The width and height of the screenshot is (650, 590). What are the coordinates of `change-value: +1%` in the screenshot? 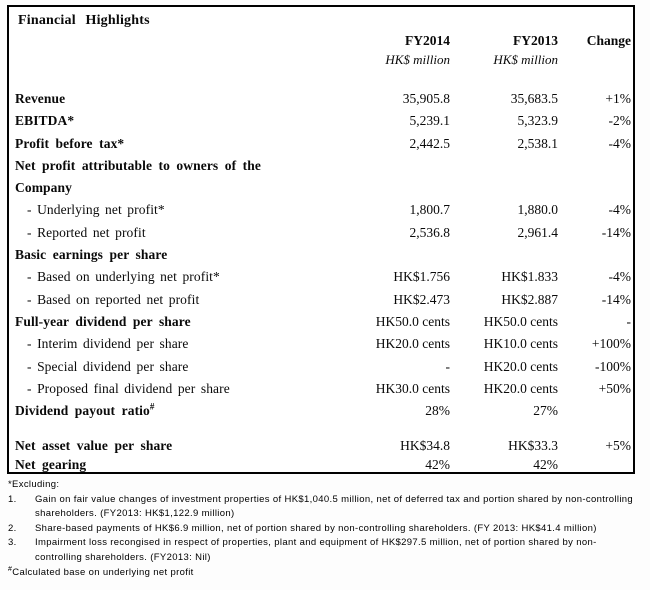 It's located at (618, 98).